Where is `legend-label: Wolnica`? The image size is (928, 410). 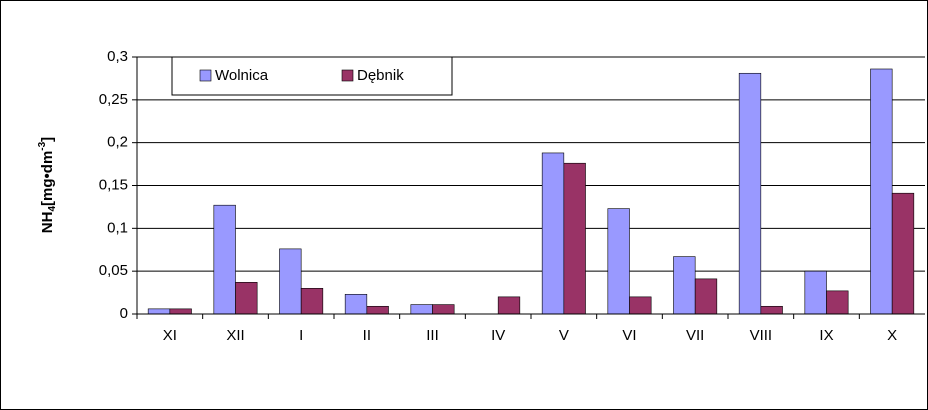
legend-label: Wolnica is located at coordinates (242, 75).